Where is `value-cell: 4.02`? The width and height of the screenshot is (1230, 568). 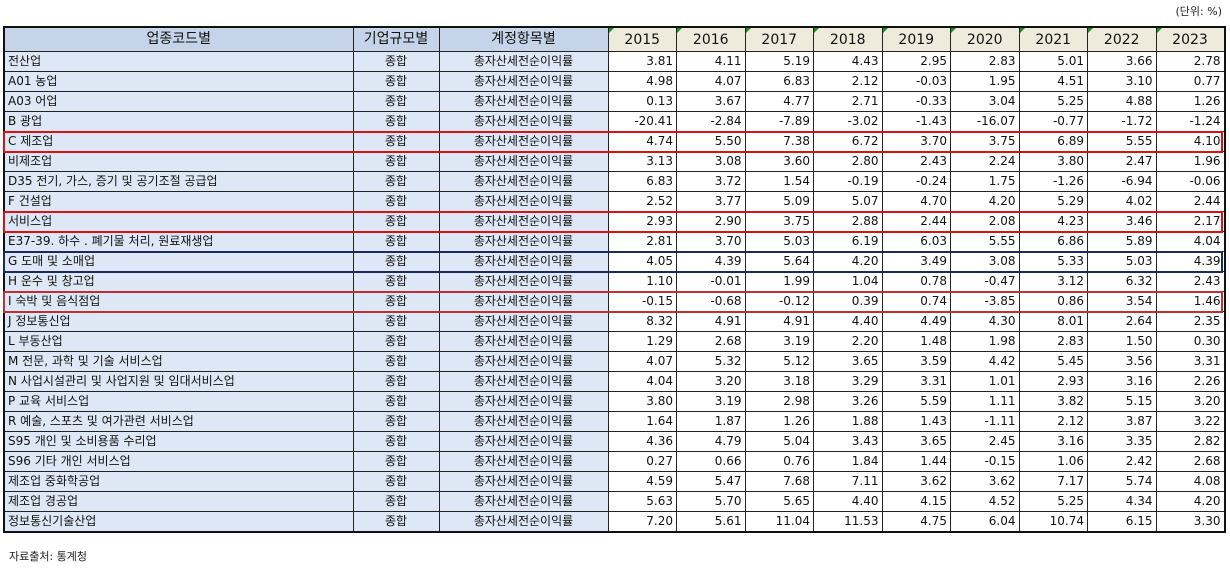
value-cell: 4.02 is located at coordinates (1122, 201).